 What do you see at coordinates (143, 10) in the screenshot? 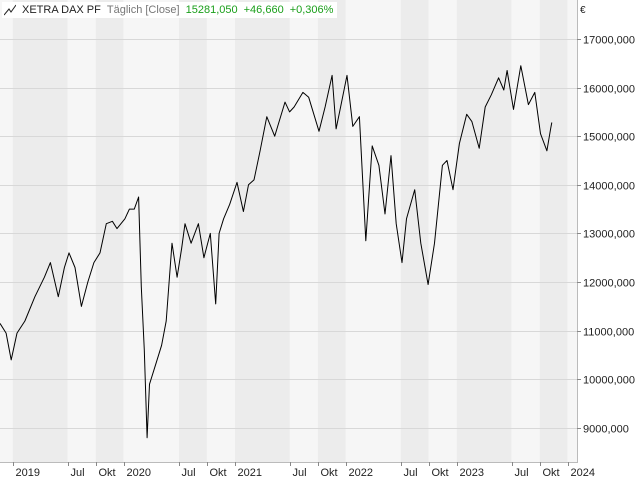
I see `interval-label: Täglich [Close]` at bounding box center [143, 10].